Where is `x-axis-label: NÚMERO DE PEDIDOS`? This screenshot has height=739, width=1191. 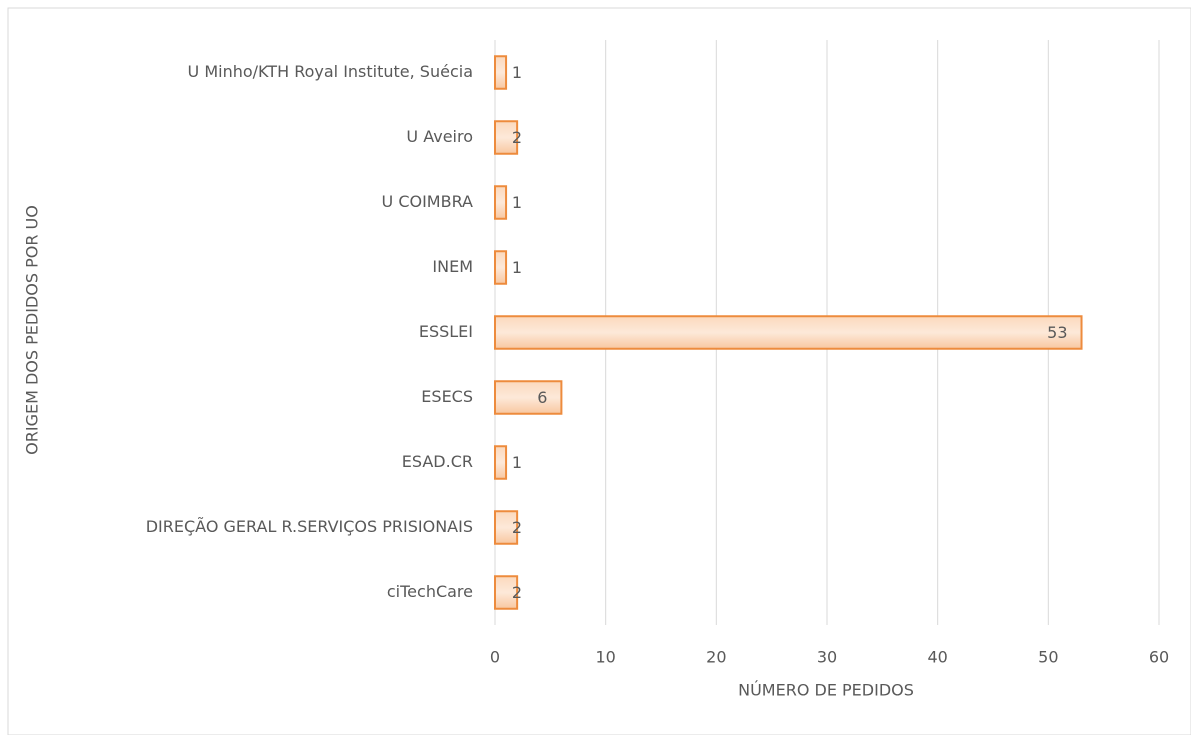 x-axis-label: NÚMERO DE PEDIDOS is located at coordinates (826, 690).